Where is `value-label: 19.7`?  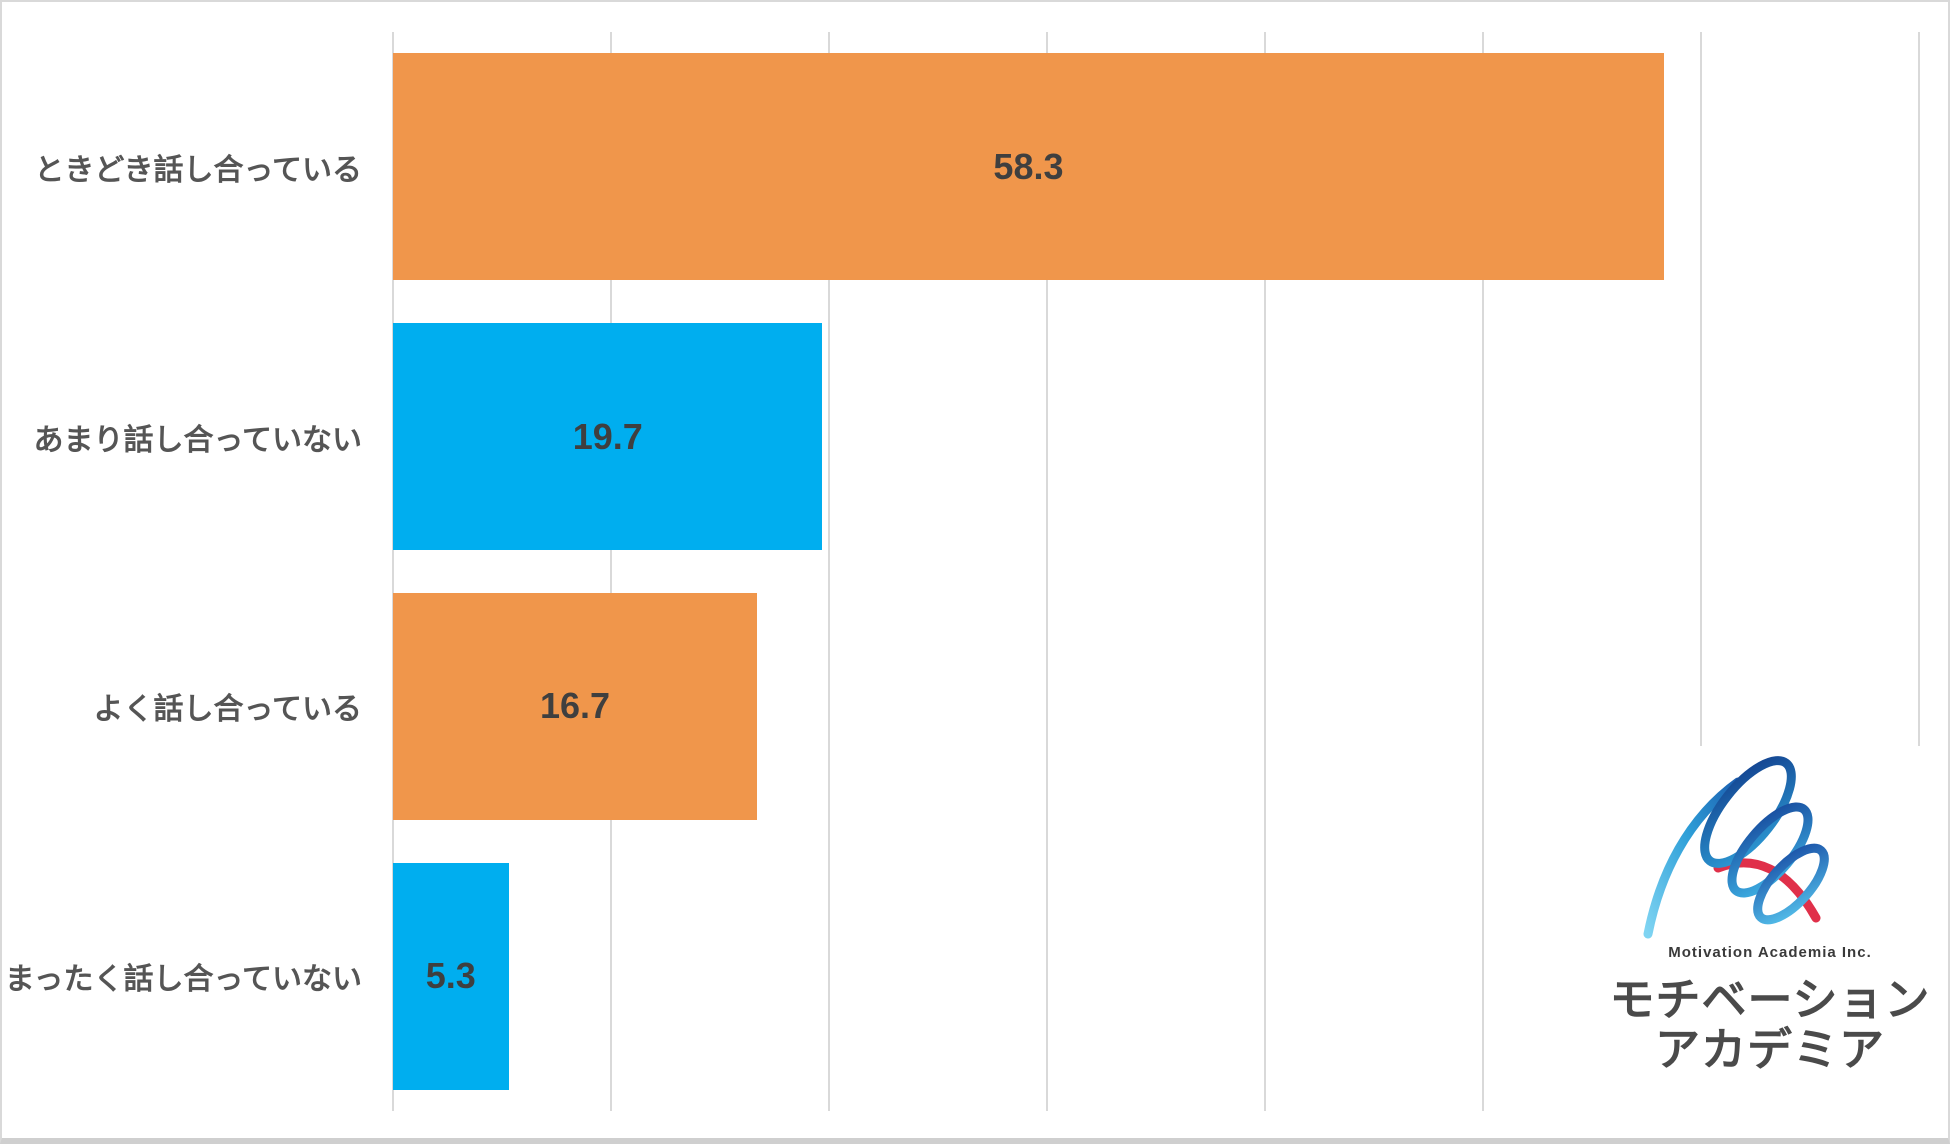
value-label: 19.7 is located at coordinates (607, 436).